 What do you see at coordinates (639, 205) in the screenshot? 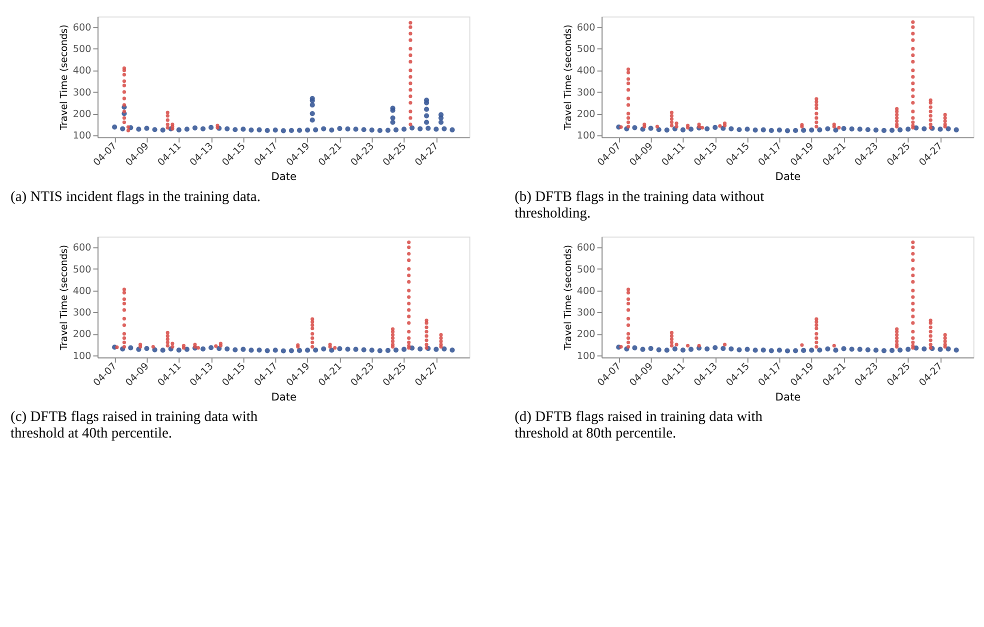
I see `text: (b) DFTB flags in the training data without thresholding.` at bounding box center [639, 205].